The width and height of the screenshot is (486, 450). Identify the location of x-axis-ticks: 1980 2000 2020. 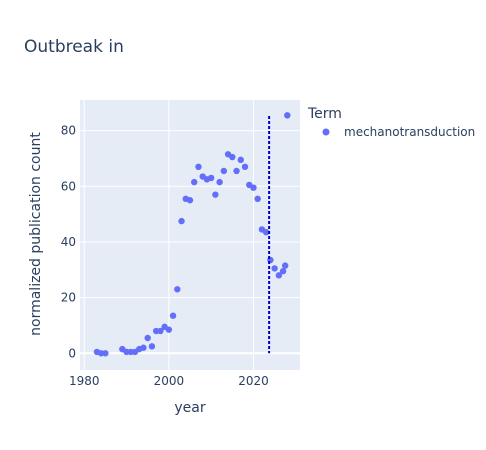
(169, 381).